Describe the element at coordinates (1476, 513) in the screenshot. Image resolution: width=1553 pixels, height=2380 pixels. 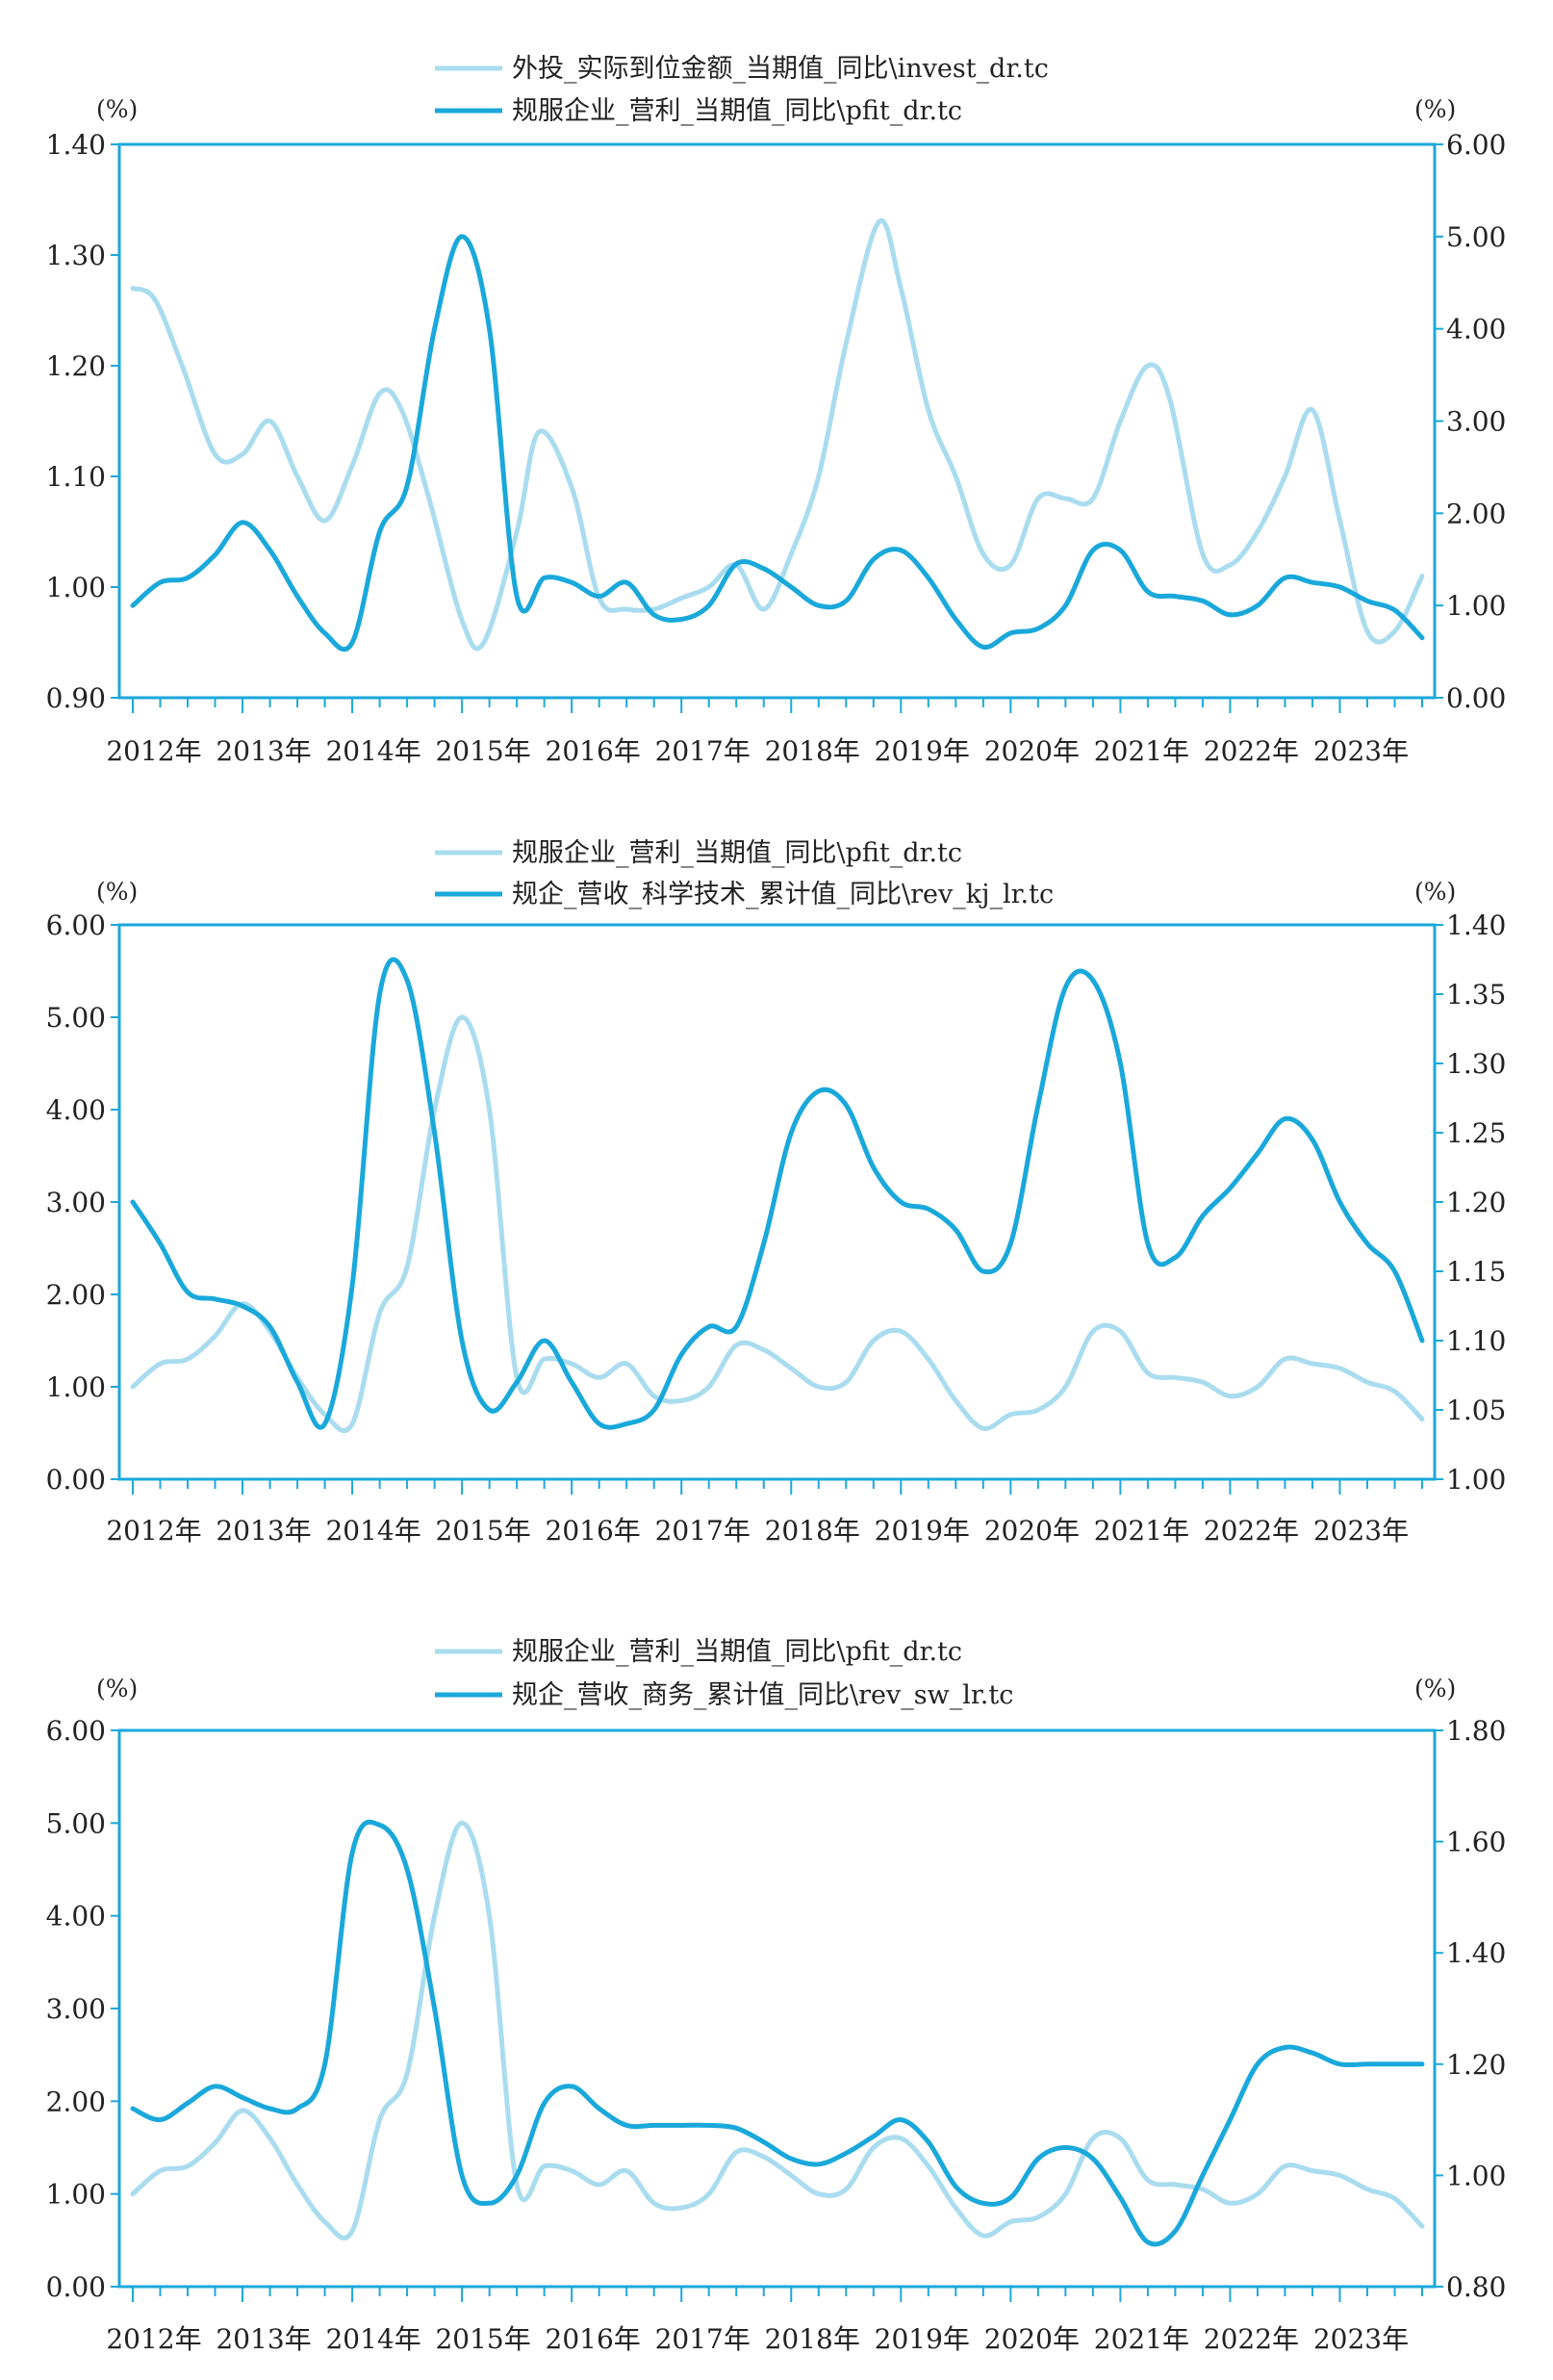
I see `chart-1-right-tick-label: 2.00` at that location.